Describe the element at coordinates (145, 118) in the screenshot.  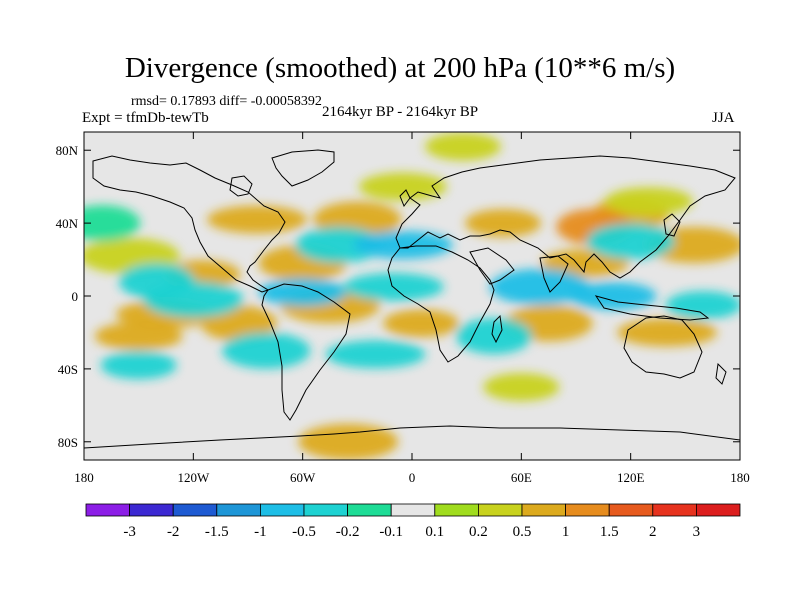
I see `experiment-label: Expt = tfmDb-tewTb` at that location.